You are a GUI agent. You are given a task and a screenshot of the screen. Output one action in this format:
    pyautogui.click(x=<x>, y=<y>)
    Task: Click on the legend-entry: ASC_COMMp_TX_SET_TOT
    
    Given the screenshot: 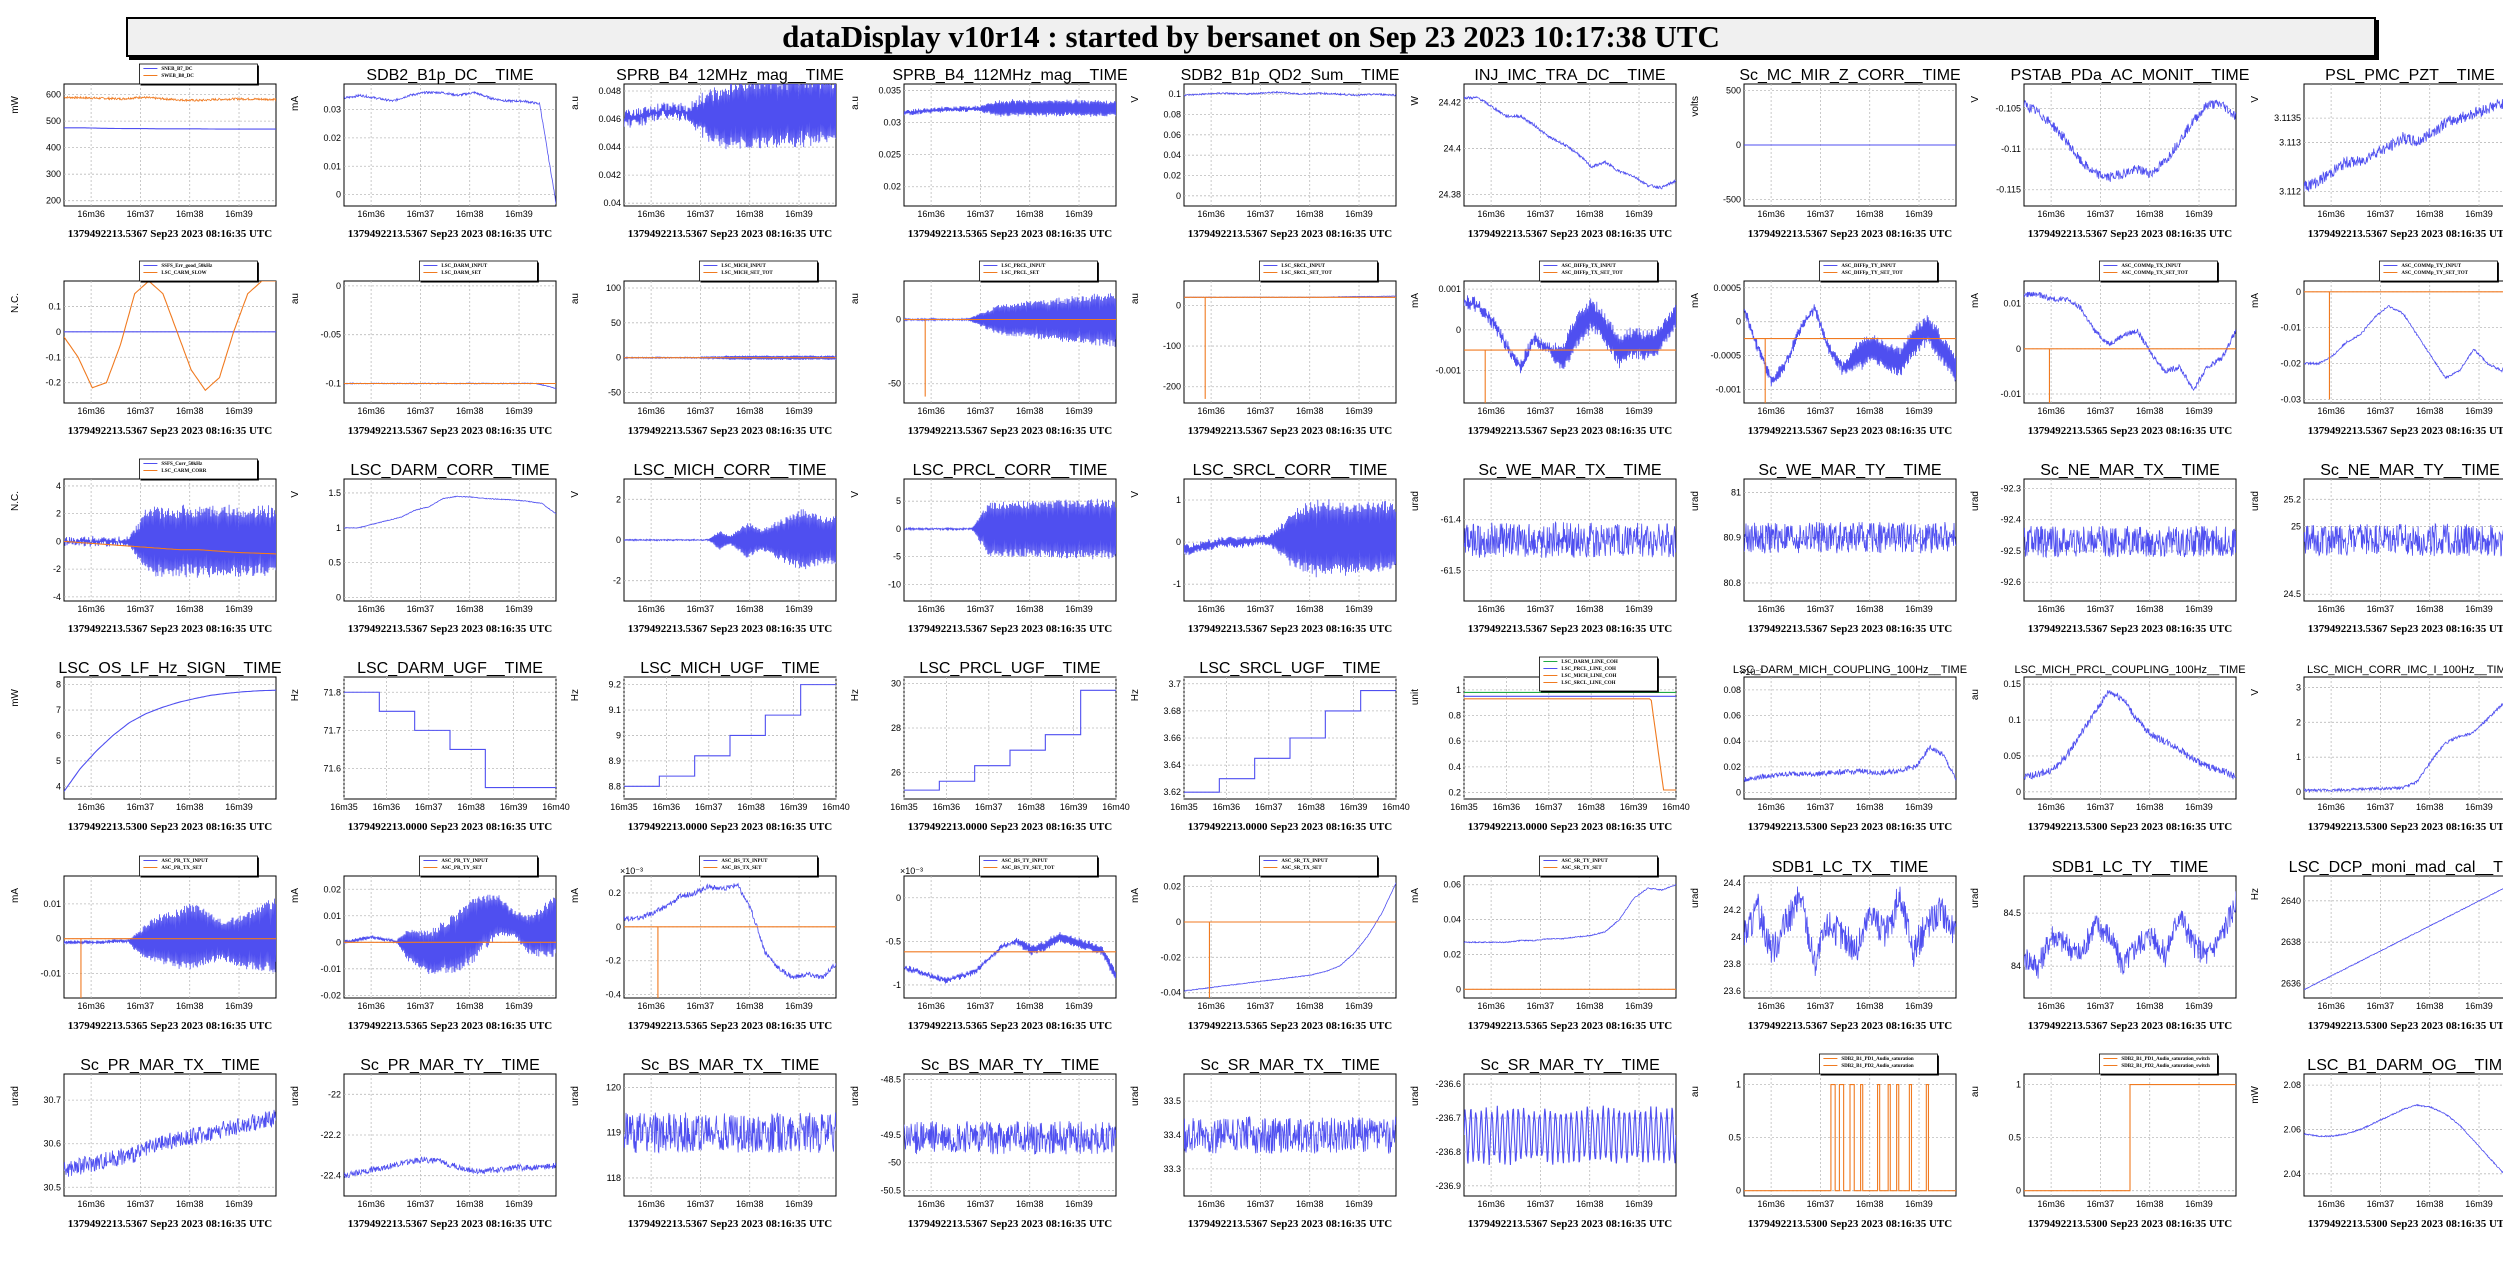 What is the action you would take?
    pyautogui.click(x=2154, y=273)
    